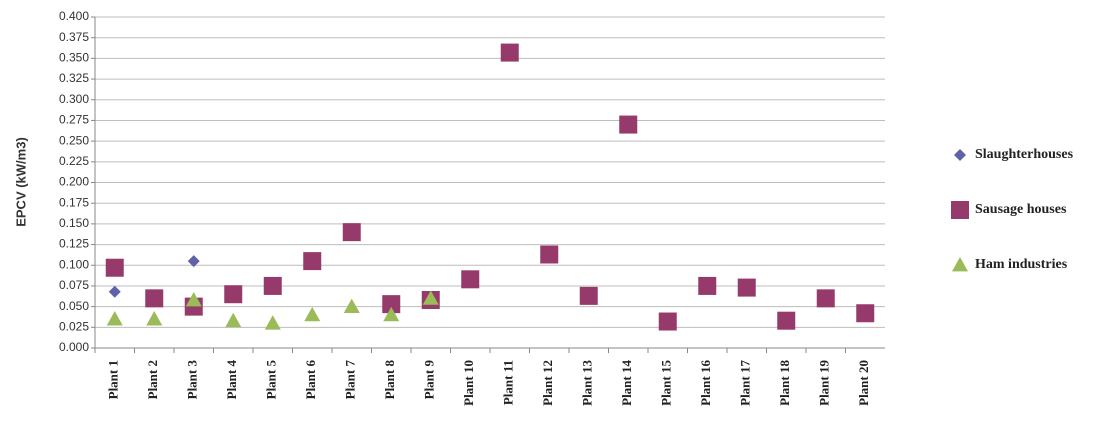 The width and height of the screenshot is (1115, 430). I want to click on legend-label: Slaughterhouses, so click(1024, 154).